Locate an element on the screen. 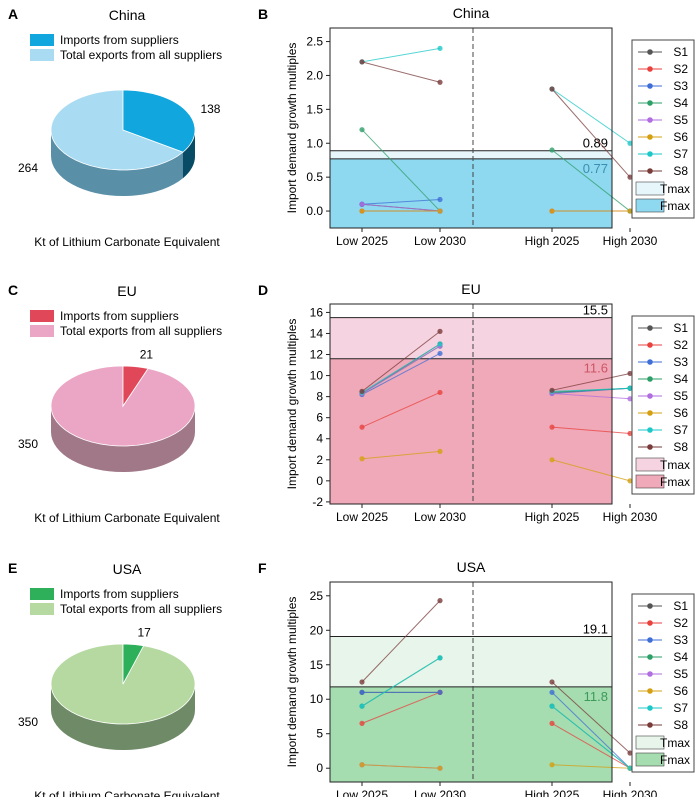 This screenshot has width=700, height=797. pie-legend-swatch-imports is located at coordinates (42, 40).